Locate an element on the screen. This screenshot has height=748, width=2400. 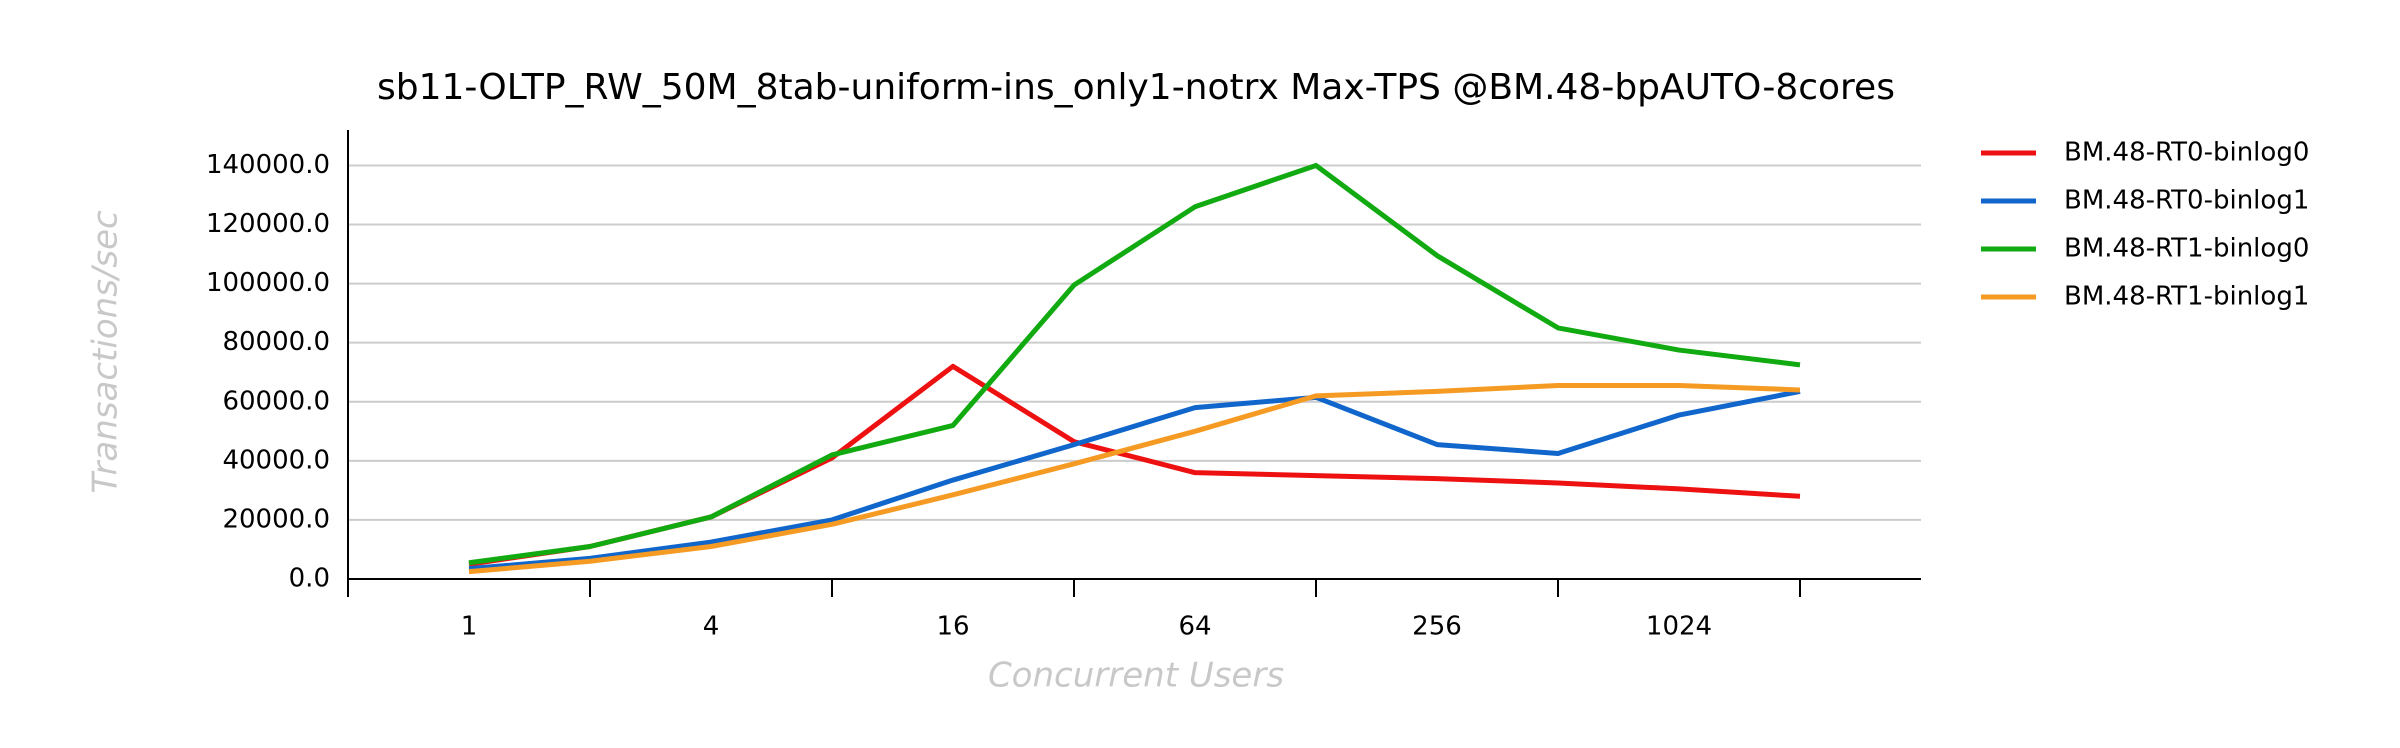
x-tick-label: 64 is located at coordinates (1194, 627).